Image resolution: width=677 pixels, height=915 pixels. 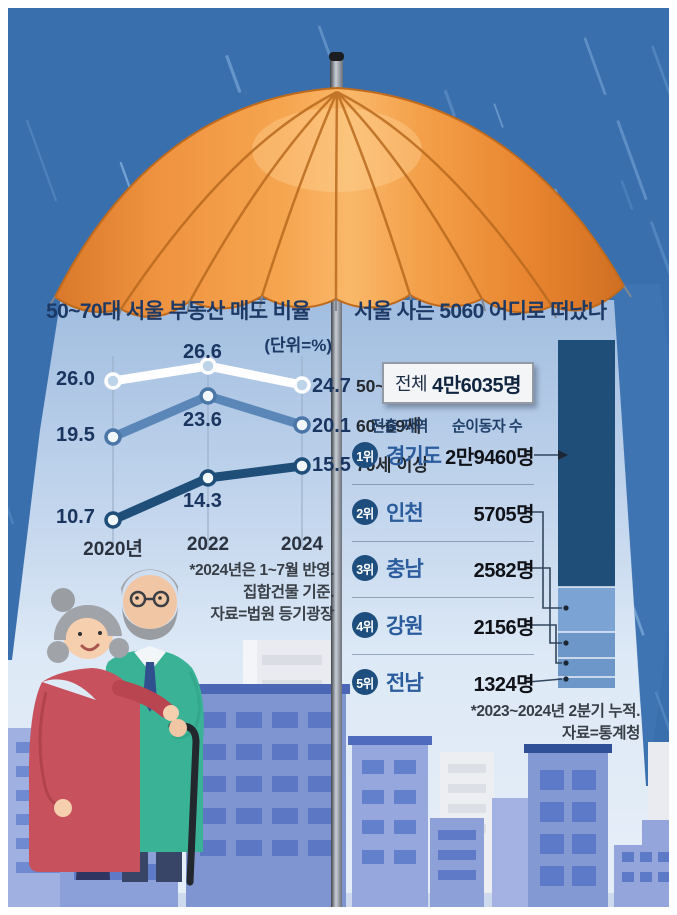 I want to click on migration-count: 2156명, so click(x=504, y=628).